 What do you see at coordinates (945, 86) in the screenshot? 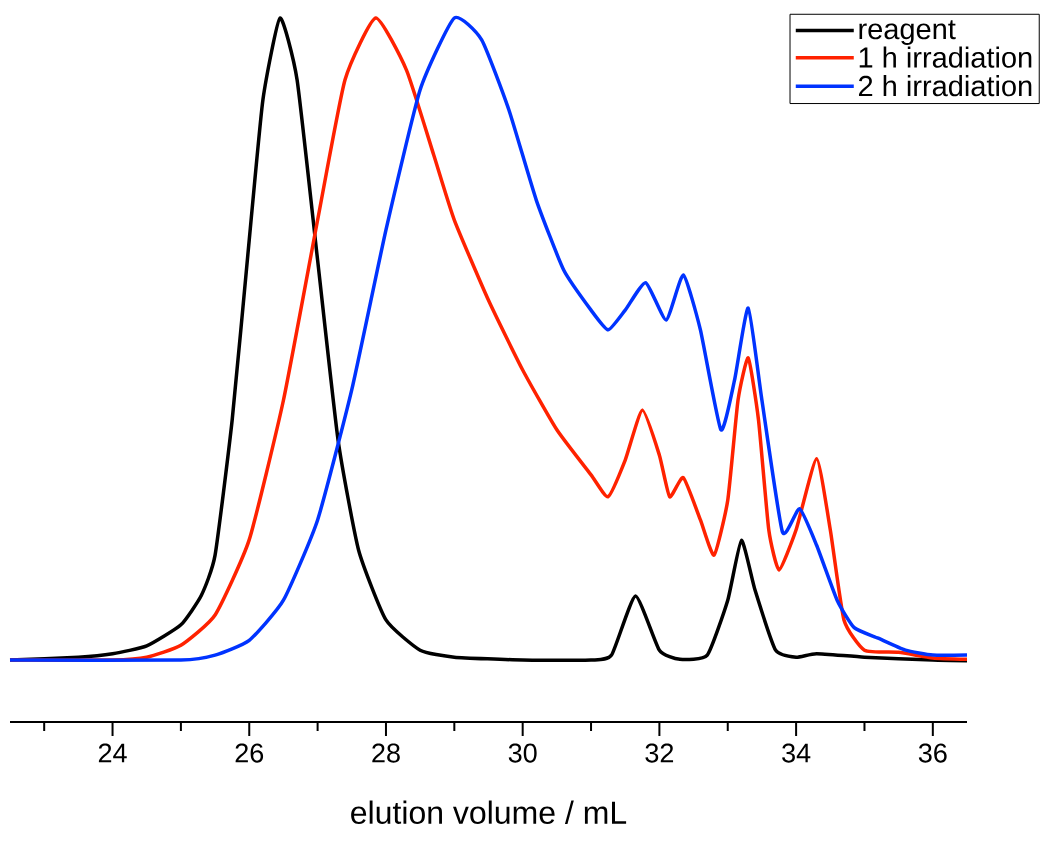
I see `legend-label: 2 h irradiation` at bounding box center [945, 86].